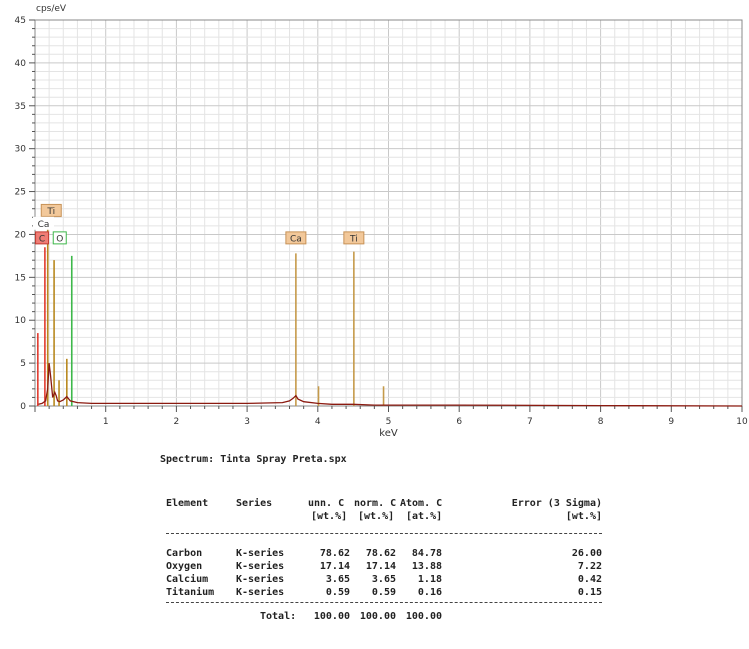 This screenshot has height=649, width=749. Describe the element at coordinates (187, 503) in the screenshot. I see `header-element: Element` at that location.